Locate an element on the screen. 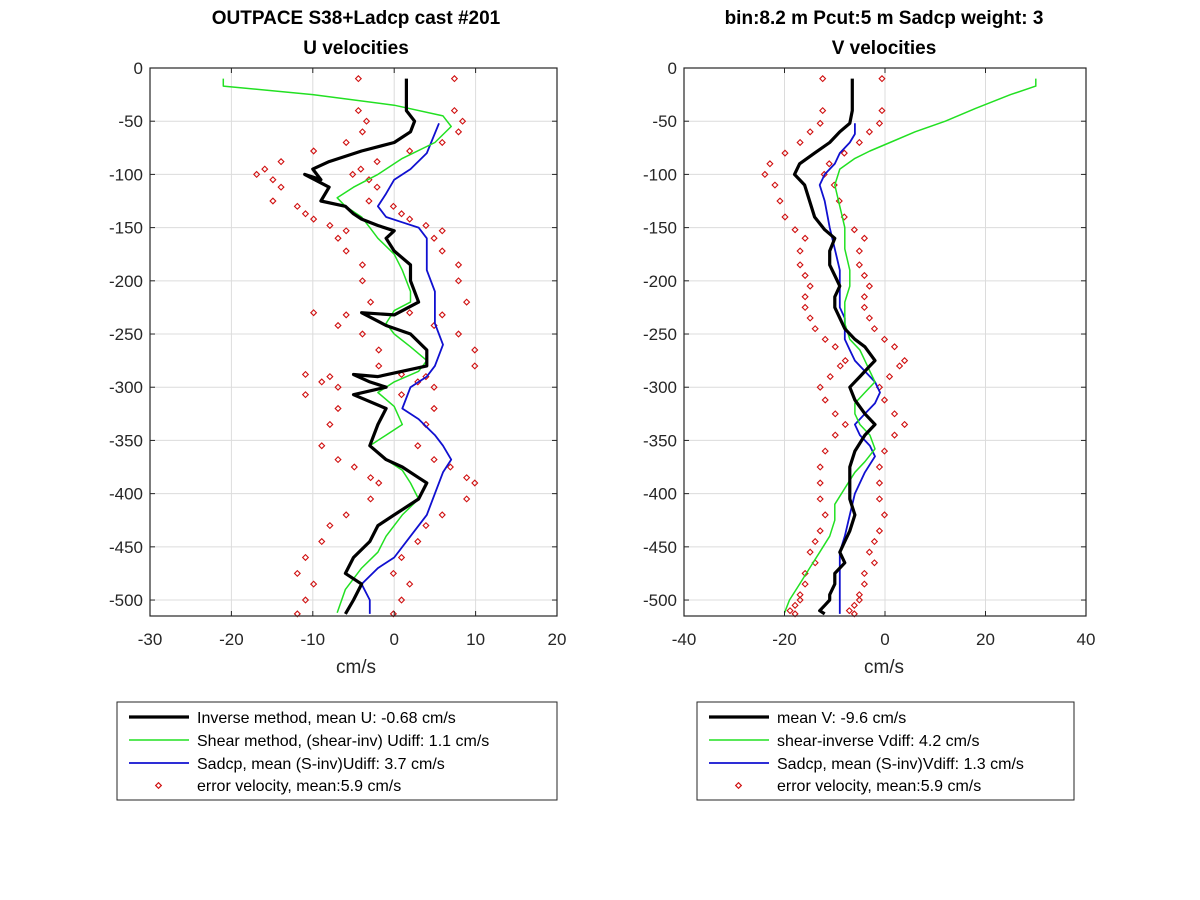 The height and width of the screenshot is (900, 1200). u-error-marker-37-left is located at coordinates (354, 467).